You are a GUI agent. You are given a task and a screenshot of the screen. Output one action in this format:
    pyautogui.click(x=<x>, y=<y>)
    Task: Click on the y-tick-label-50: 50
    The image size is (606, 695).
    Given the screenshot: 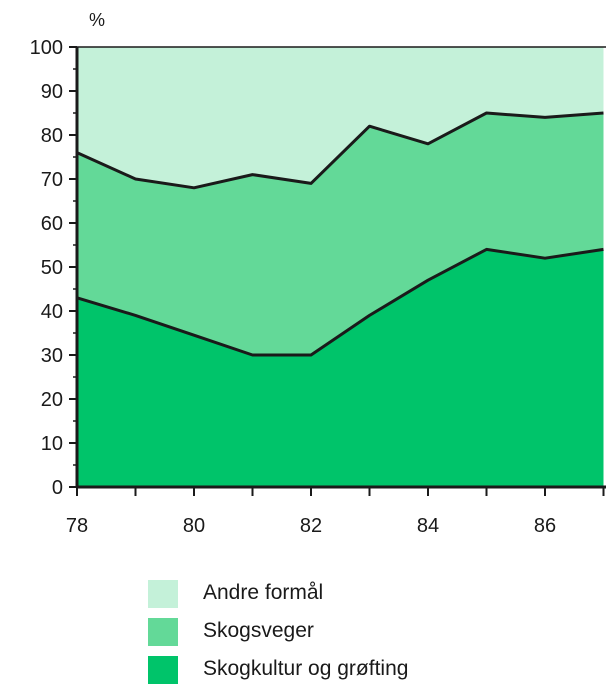 What is the action you would take?
    pyautogui.click(x=52, y=268)
    